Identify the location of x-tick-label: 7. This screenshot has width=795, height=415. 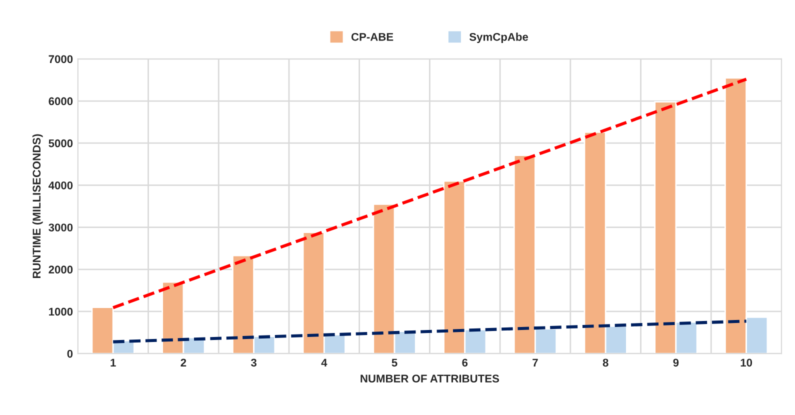
(535, 362).